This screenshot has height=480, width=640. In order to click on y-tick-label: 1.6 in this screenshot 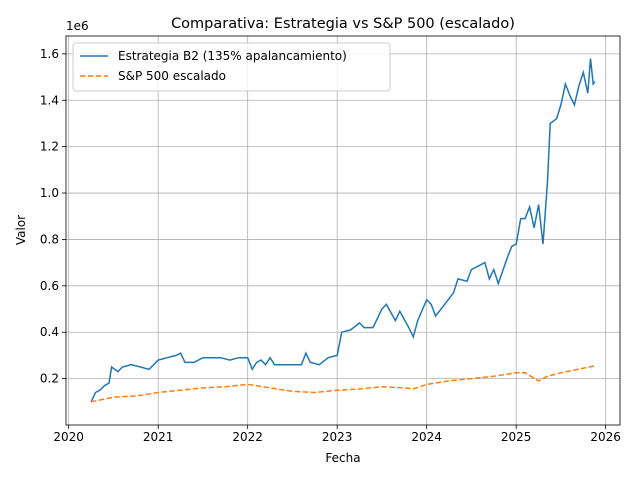, I will do `click(49, 54)`.